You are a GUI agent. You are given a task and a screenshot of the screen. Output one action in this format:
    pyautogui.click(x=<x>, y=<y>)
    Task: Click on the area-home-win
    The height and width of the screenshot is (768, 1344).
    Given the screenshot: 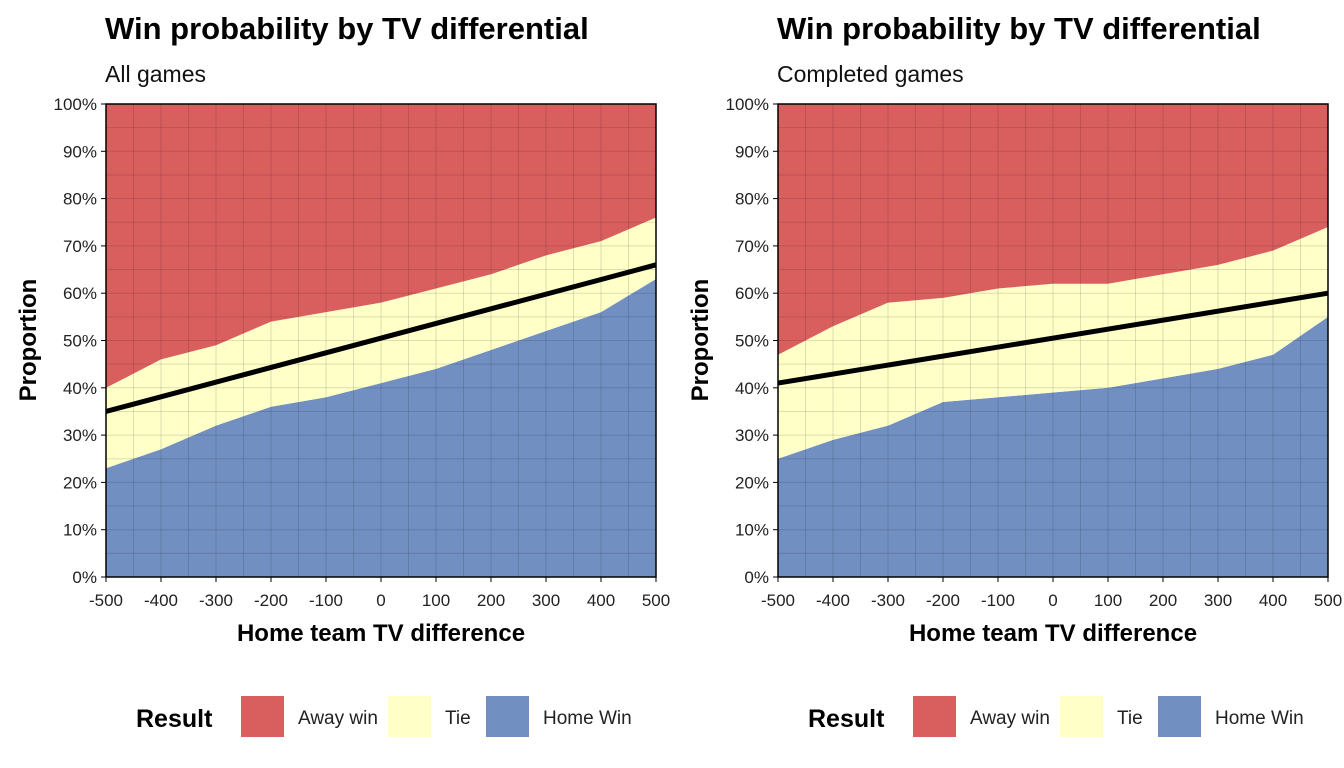 What is the action you would take?
    pyautogui.click(x=1053, y=446)
    